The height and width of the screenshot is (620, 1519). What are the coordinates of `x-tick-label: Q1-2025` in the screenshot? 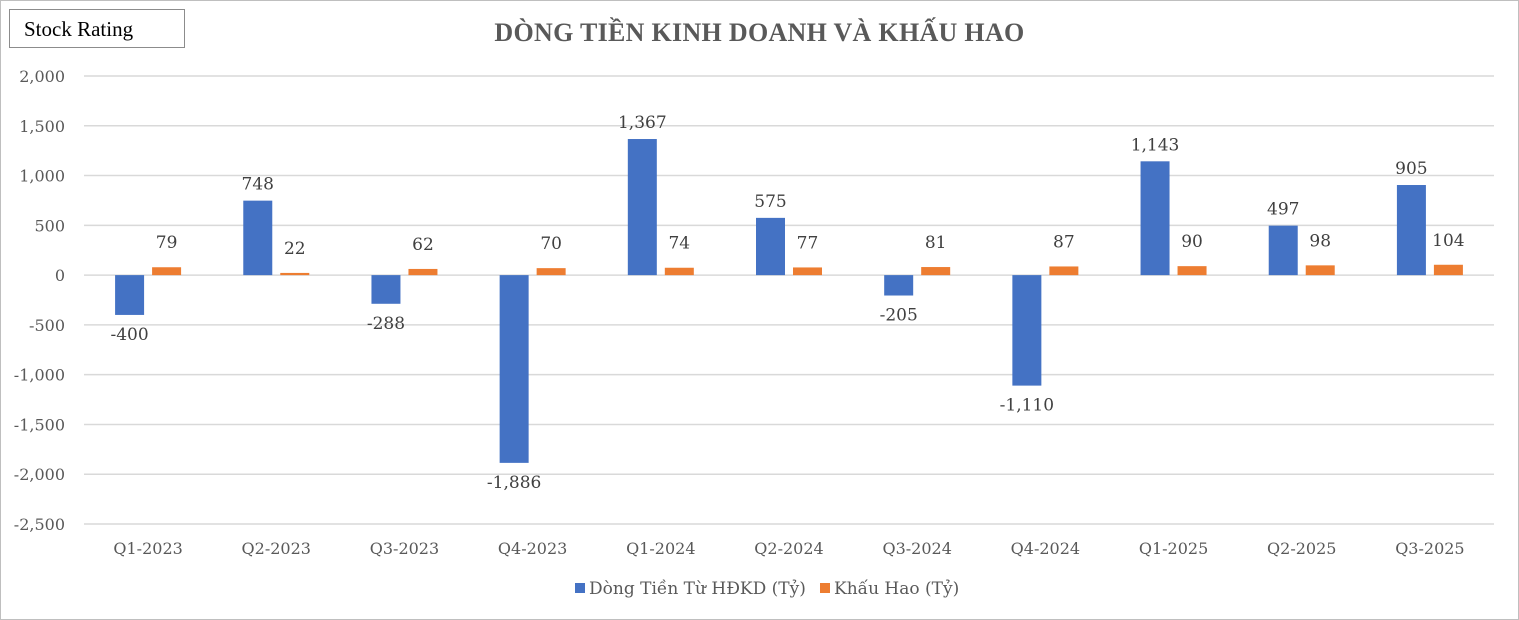 It's located at (1173, 548).